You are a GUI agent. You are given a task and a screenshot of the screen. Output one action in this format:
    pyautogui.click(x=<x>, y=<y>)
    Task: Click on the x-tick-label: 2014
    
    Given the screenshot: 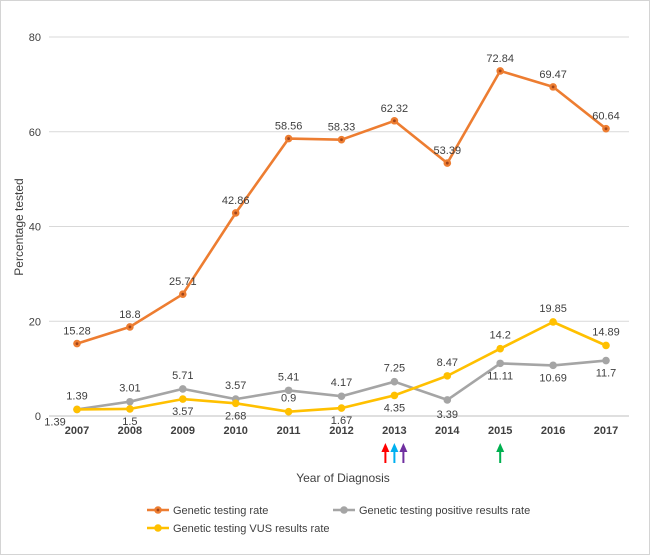 What is the action you would take?
    pyautogui.click(x=447, y=431)
    